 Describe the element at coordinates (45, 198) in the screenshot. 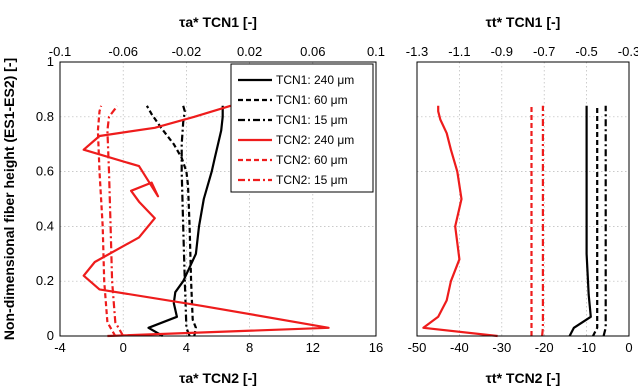

I see `y-tick-labels: 0 0.2 0.4 0.6 0.8 1` at that location.